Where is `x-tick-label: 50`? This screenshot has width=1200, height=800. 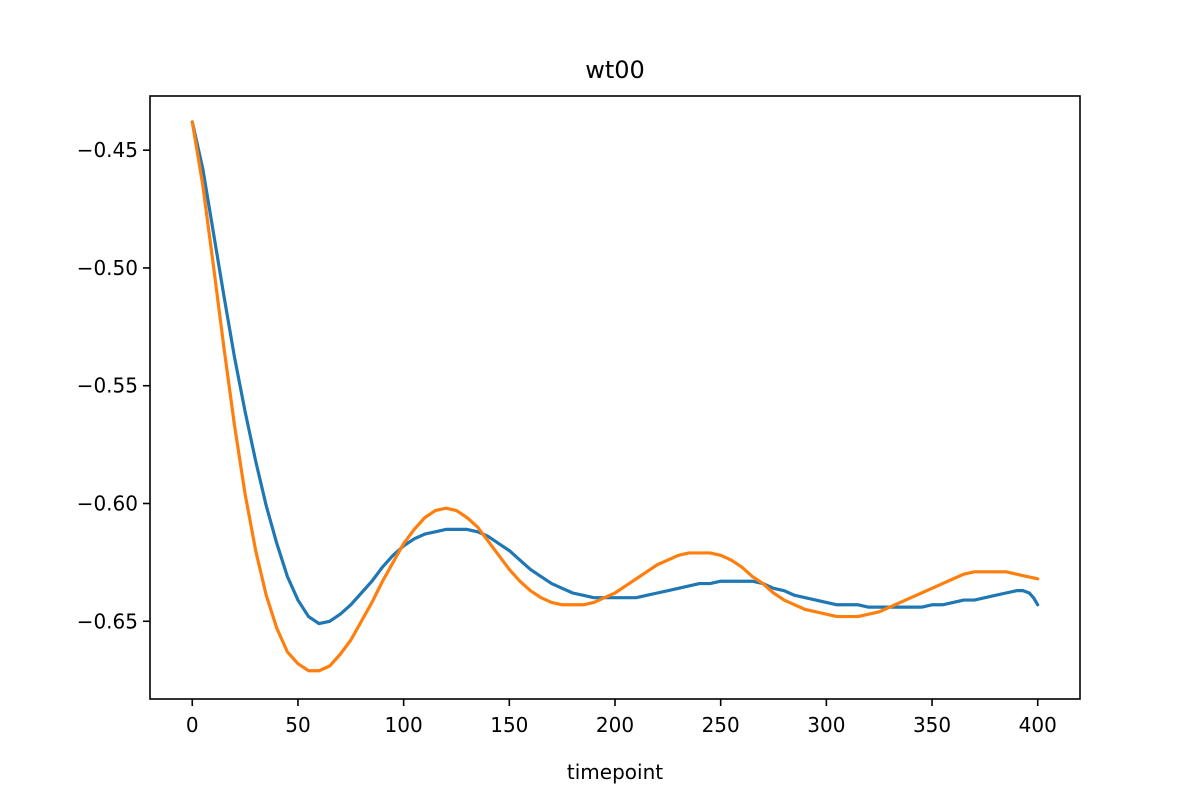 x-tick-label: 50 is located at coordinates (297, 725).